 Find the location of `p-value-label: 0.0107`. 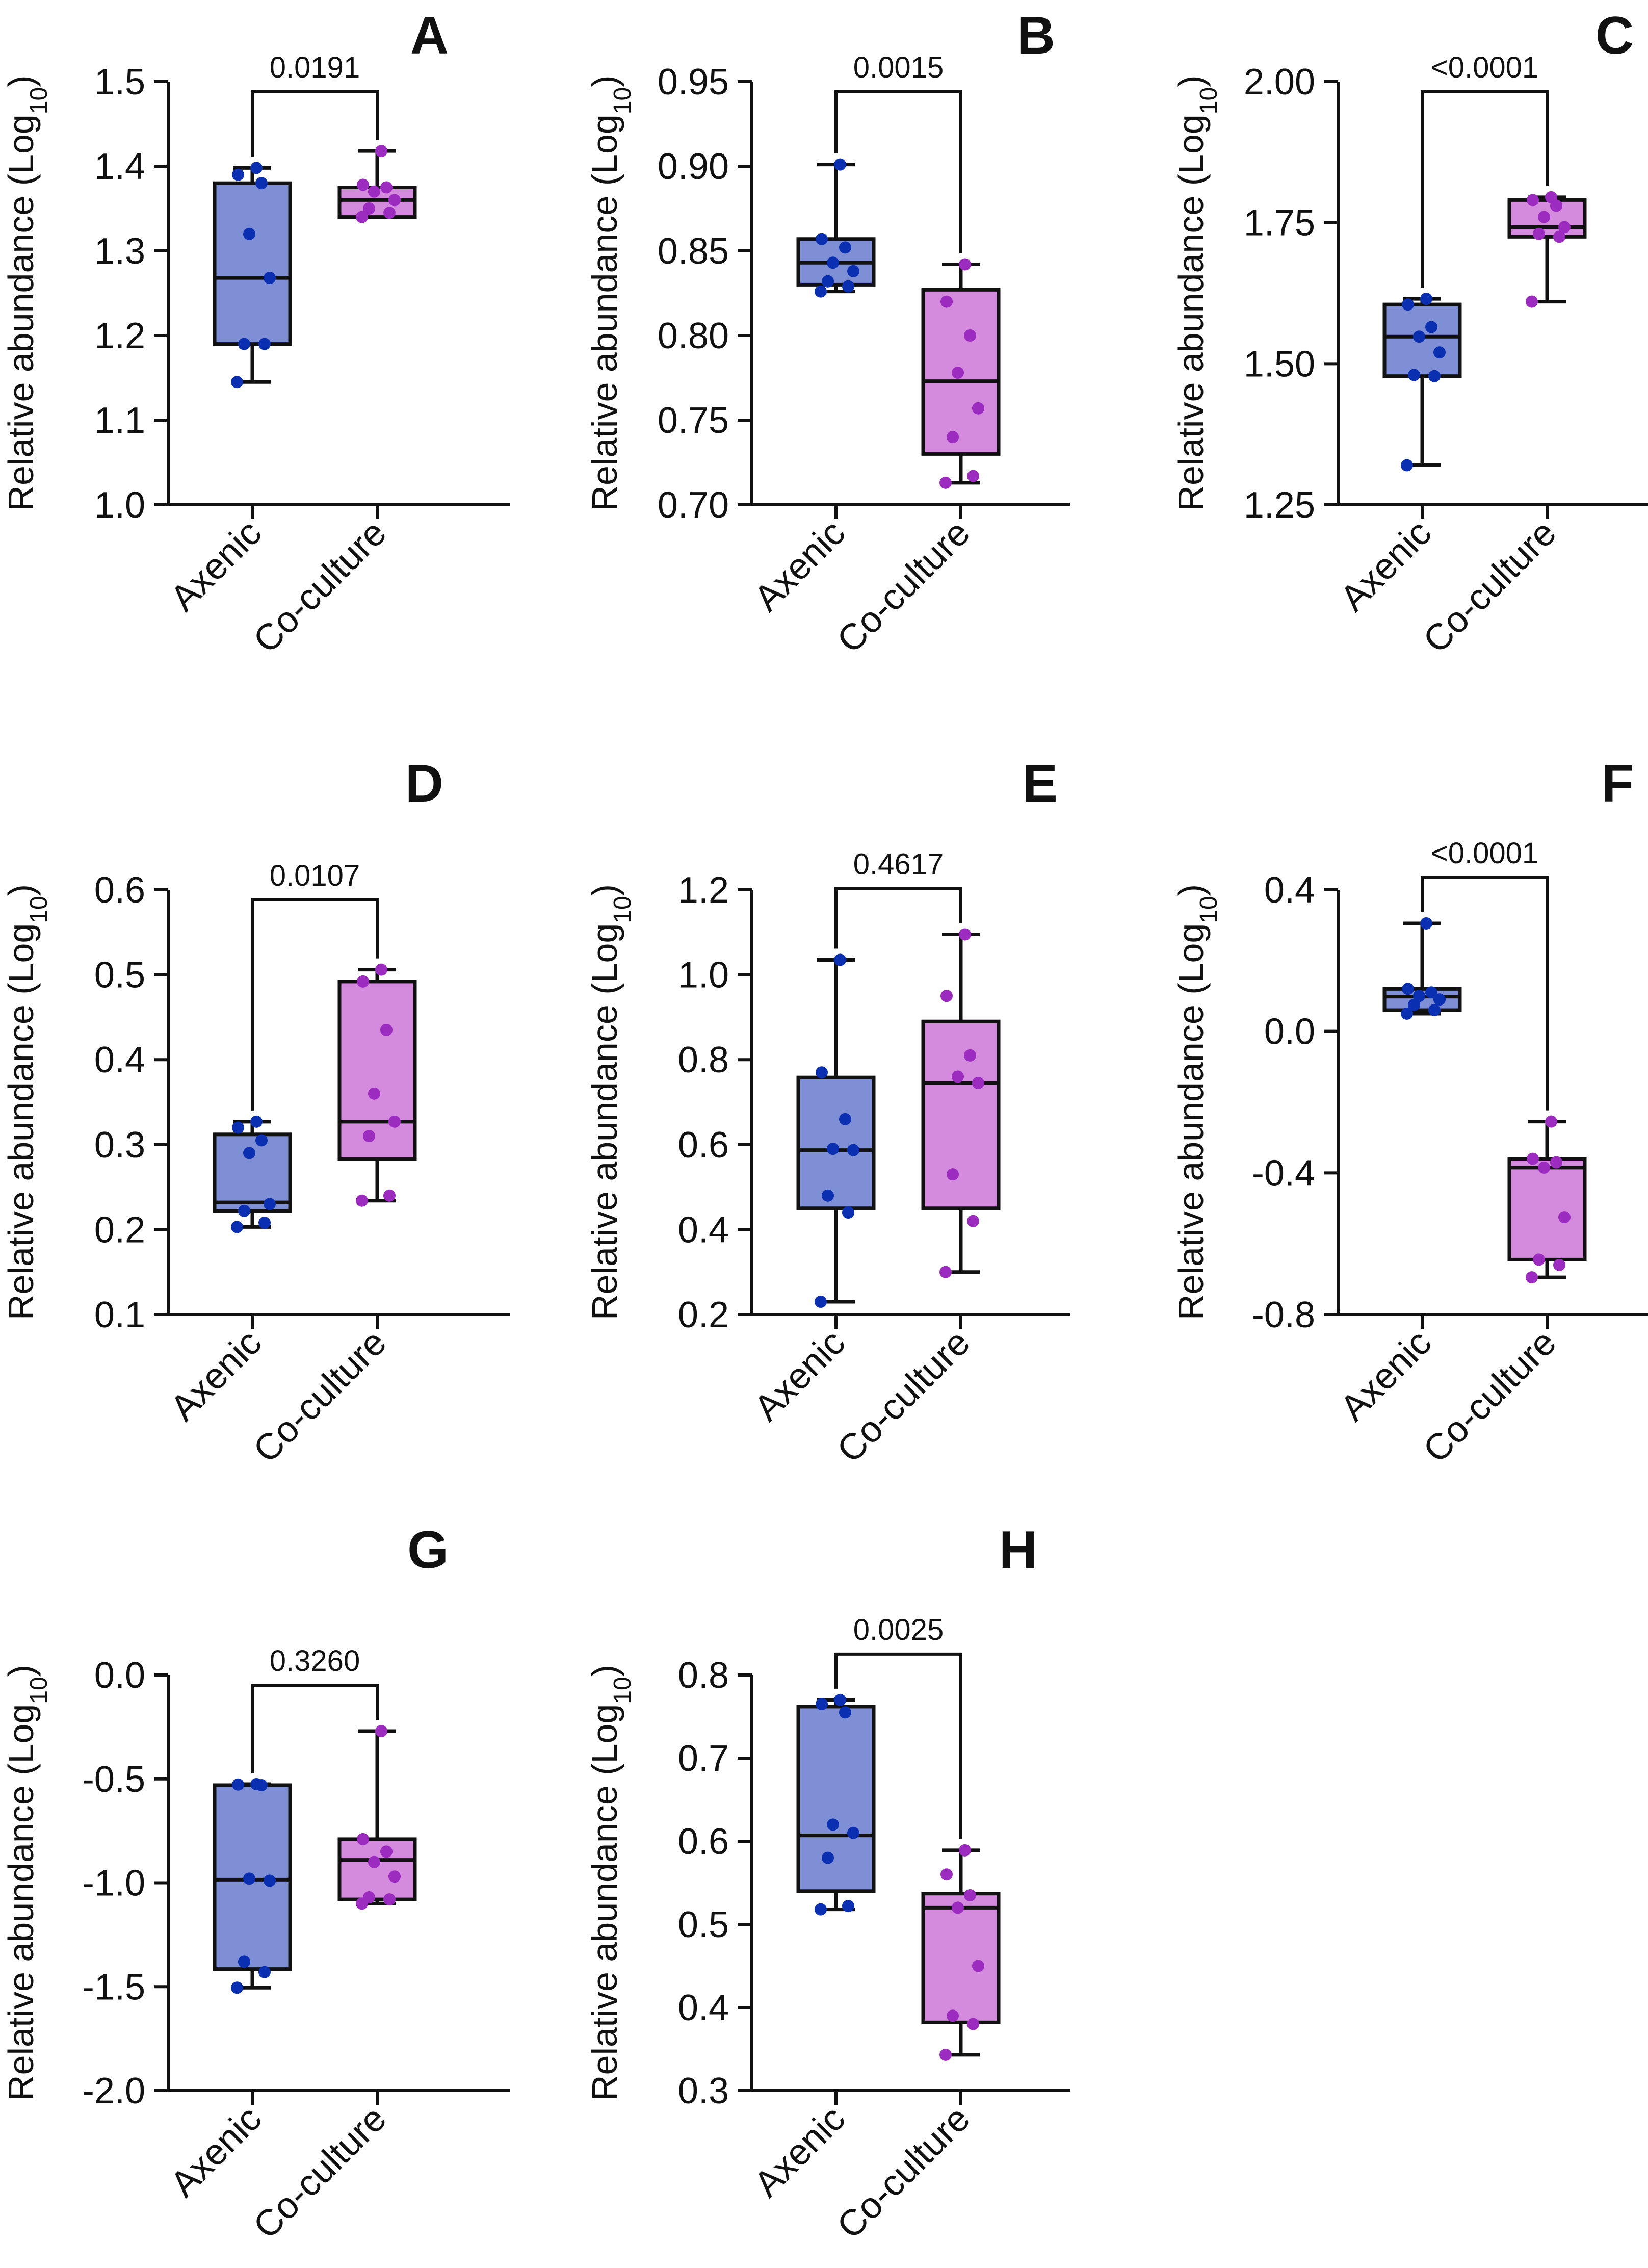

p-value-label: 0.0107 is located at coordinates (315, 875).